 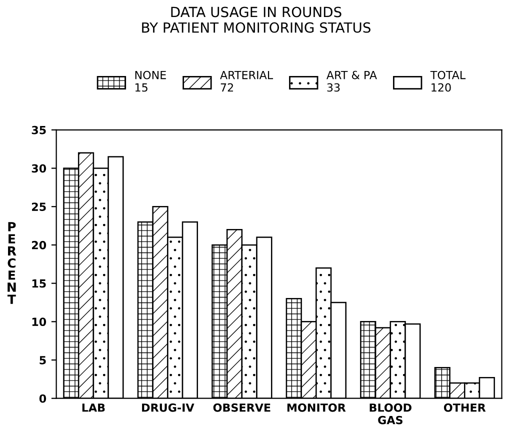 I want to click on y-tick-label: 10, so click(x=39, y=322).